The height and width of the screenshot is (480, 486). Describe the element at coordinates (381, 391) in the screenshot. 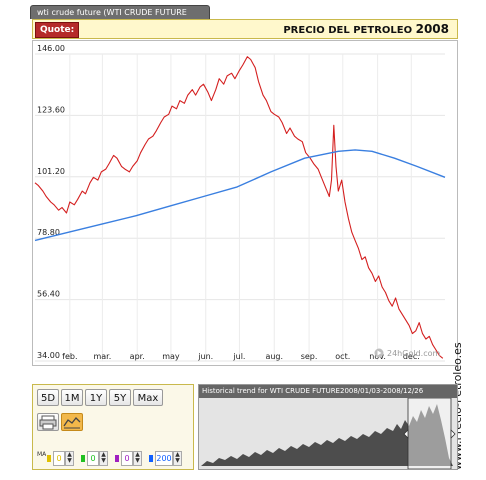

I see `history-range: 2008/01/03-2008/12/26` at that location.